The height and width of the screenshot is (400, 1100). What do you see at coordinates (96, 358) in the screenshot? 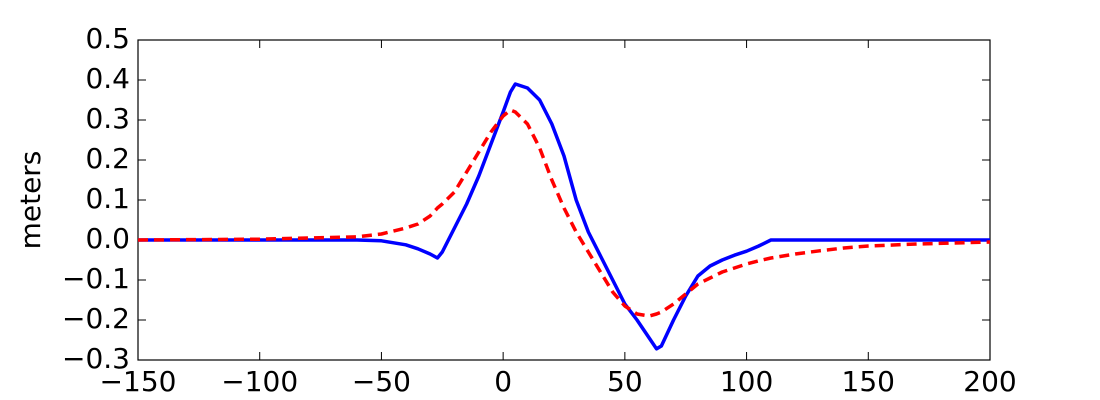
I see `y-tick-label: −0.3` at bounding box center [96, 358].